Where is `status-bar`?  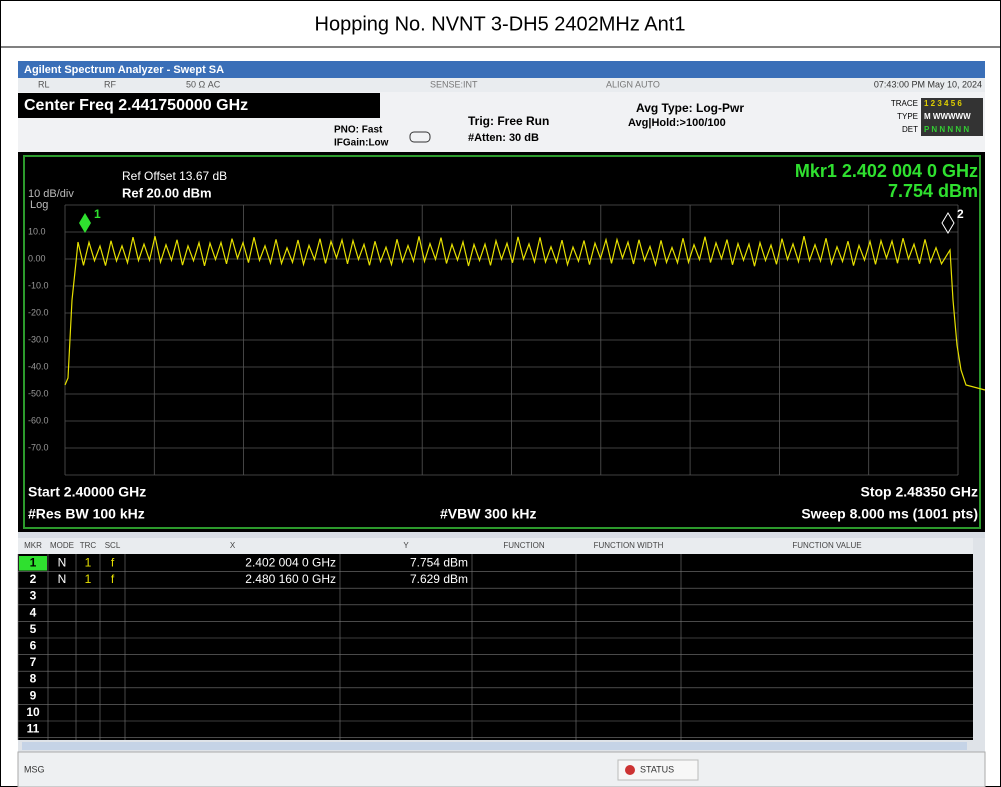
status-bar is located at coordinates (501, 769).